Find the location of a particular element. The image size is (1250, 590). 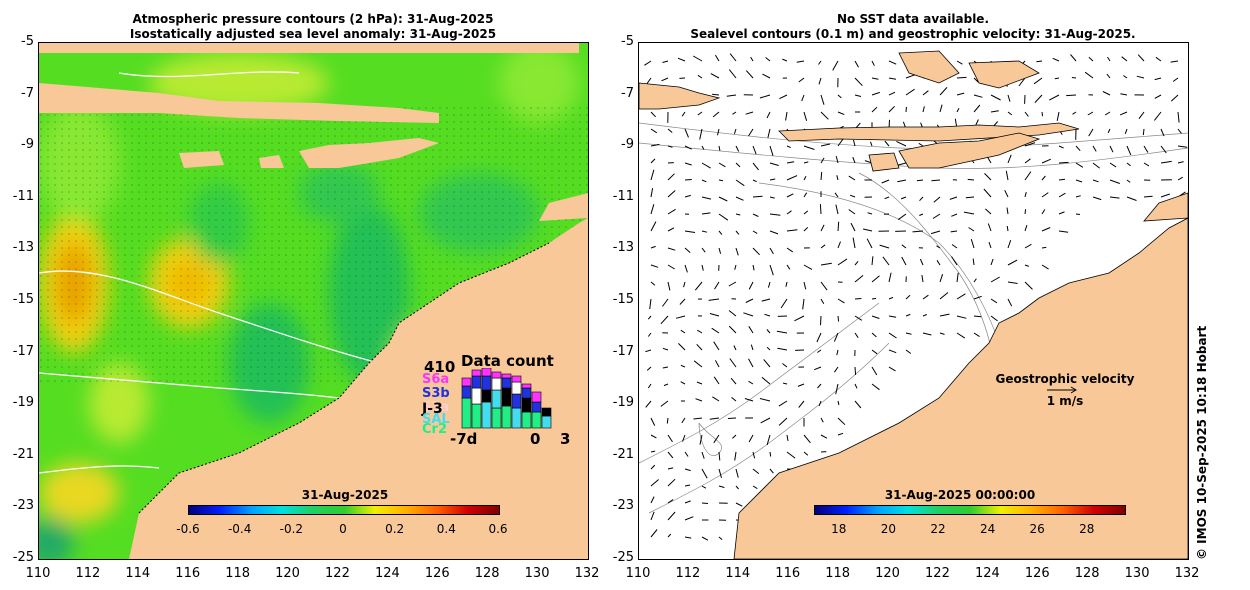

sat-label-j3: J-3 is located at coordinates (432, 409).